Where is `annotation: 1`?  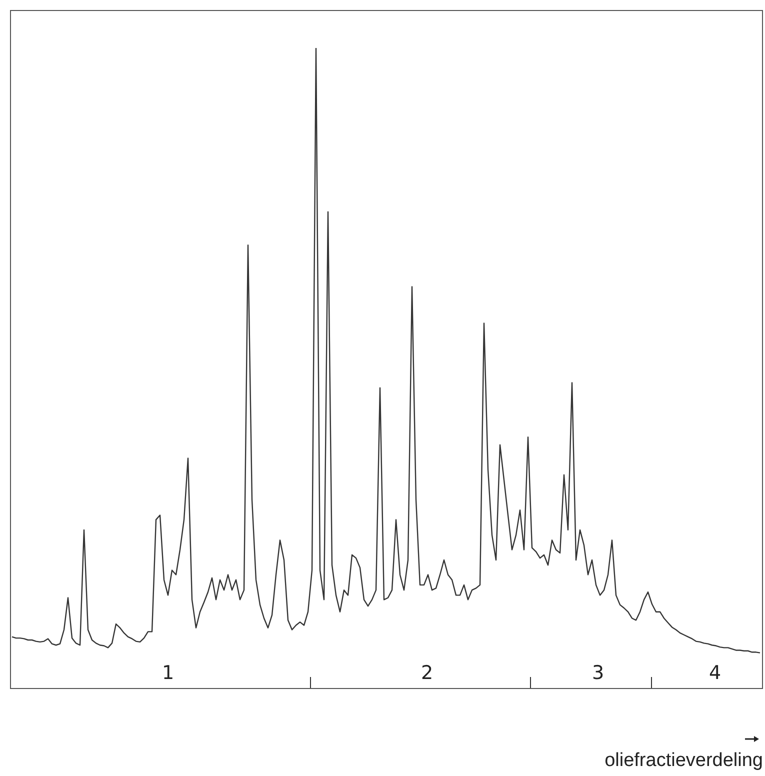 annotation: 1 is located at coordinates (168, 673).